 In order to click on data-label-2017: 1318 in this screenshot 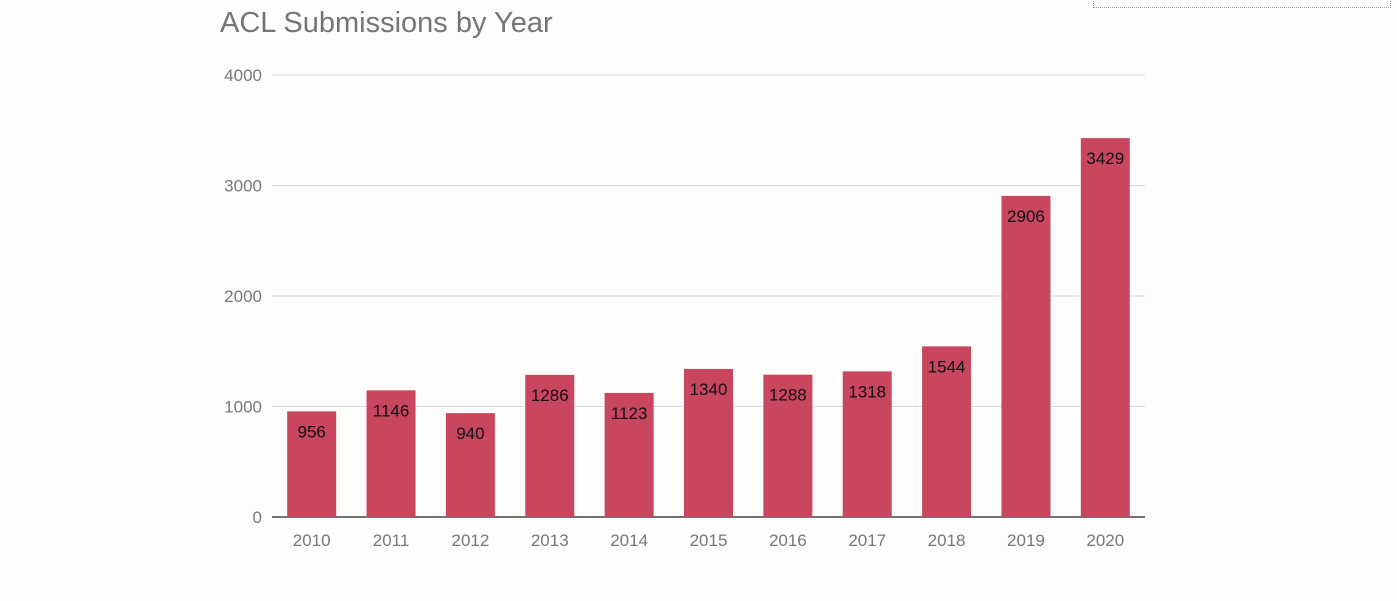, I will do `click(867, 391)`.